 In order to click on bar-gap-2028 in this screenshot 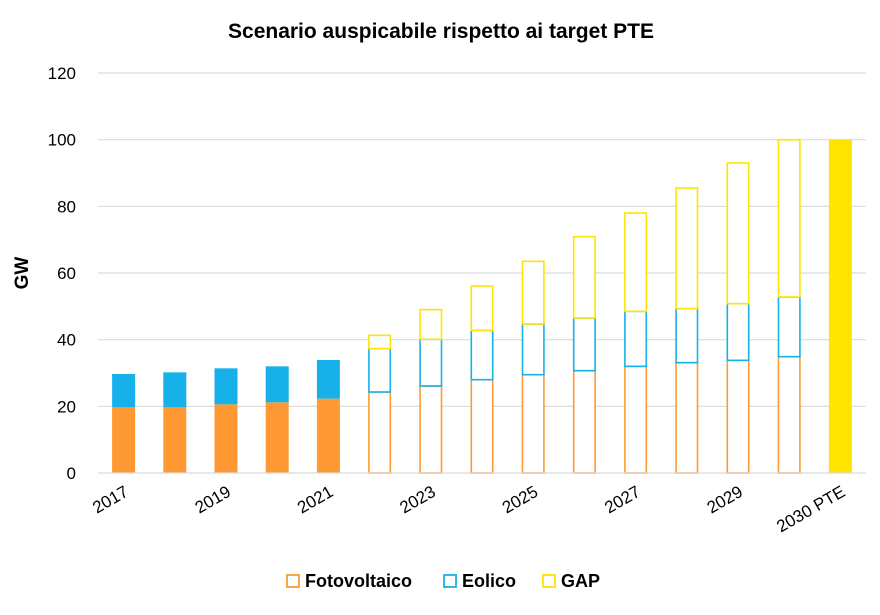, I will do `click(687, 248)`.